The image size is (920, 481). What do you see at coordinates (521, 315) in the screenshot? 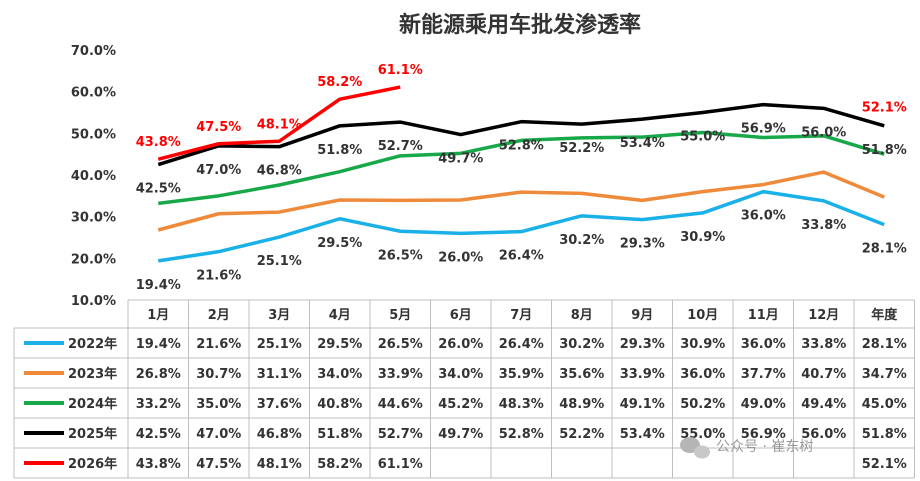
I see `x-category-label: 7月` at bounding box center [521, 315].